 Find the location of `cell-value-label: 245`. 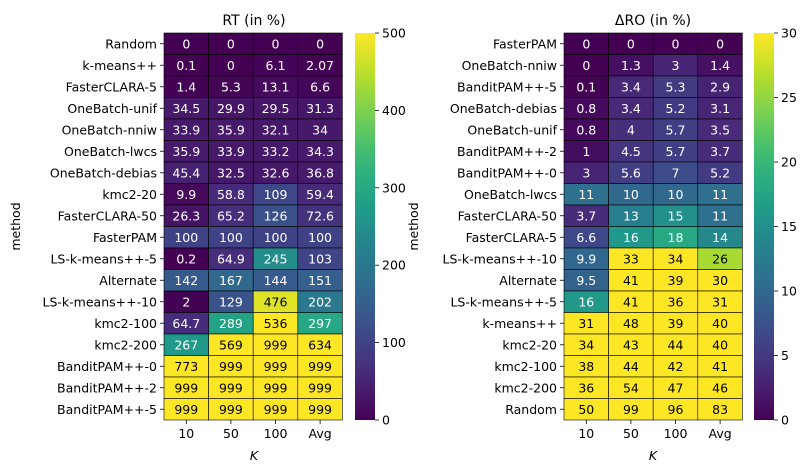

cell-value-label: 245 is located at coordinates (276, 258).